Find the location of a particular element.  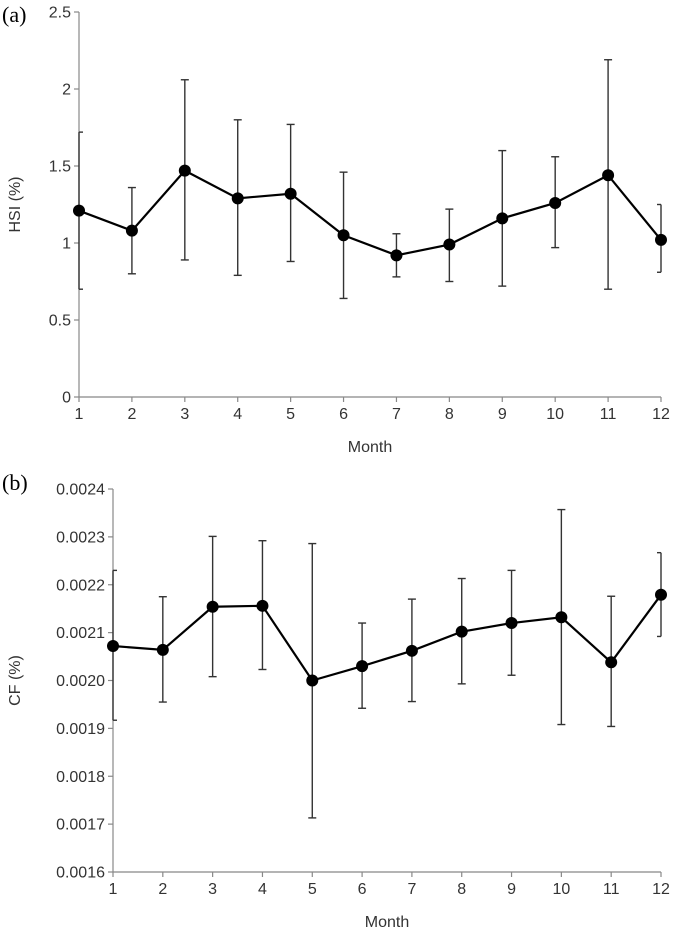

y-axis-title: HSI (%) is located at coordinates (15, 205).